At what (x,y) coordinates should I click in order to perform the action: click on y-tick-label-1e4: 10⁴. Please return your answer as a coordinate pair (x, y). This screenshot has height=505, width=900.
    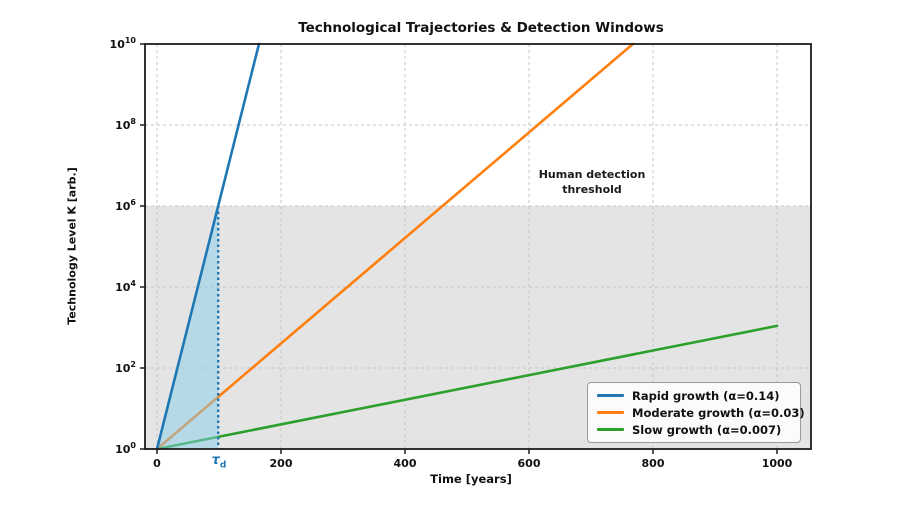
    Looking at the image, I should click on (125, 286).